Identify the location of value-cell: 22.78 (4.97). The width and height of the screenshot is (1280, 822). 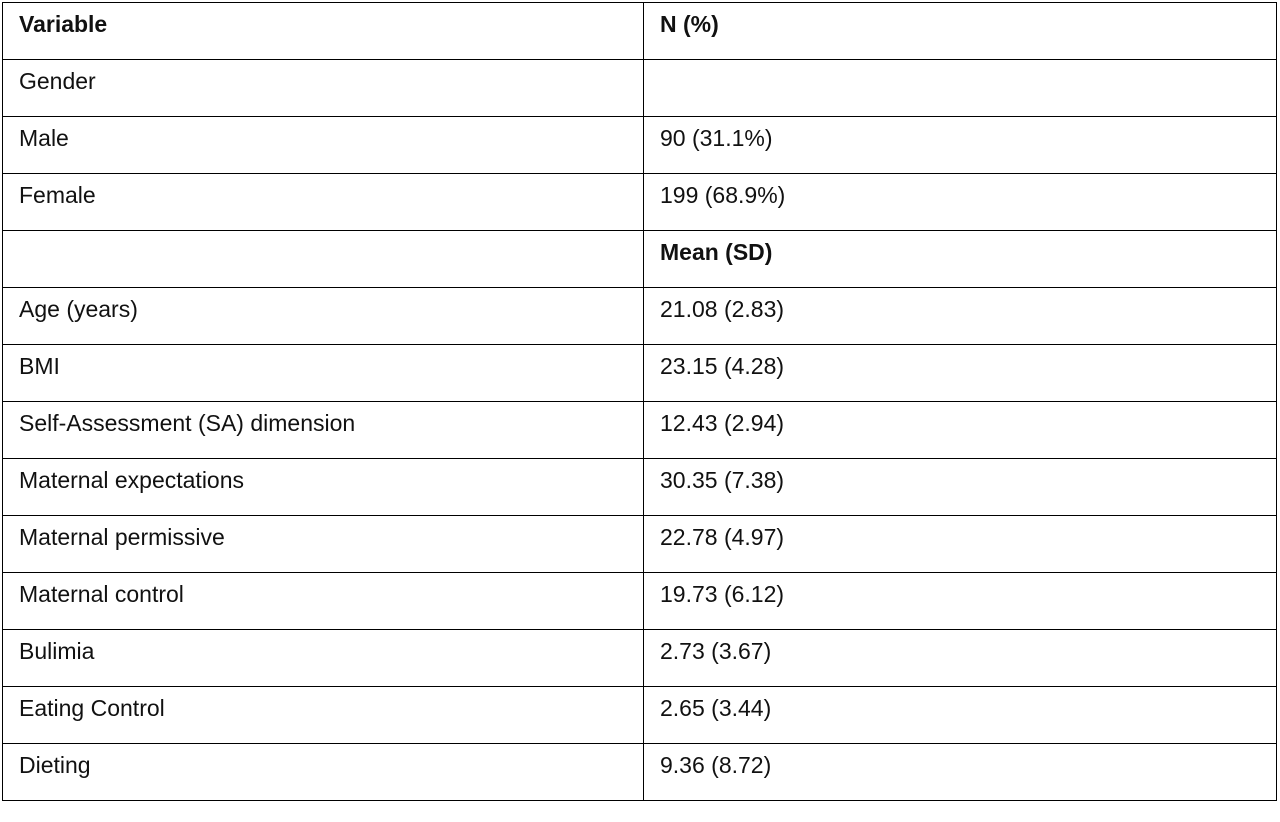
(960, 544).